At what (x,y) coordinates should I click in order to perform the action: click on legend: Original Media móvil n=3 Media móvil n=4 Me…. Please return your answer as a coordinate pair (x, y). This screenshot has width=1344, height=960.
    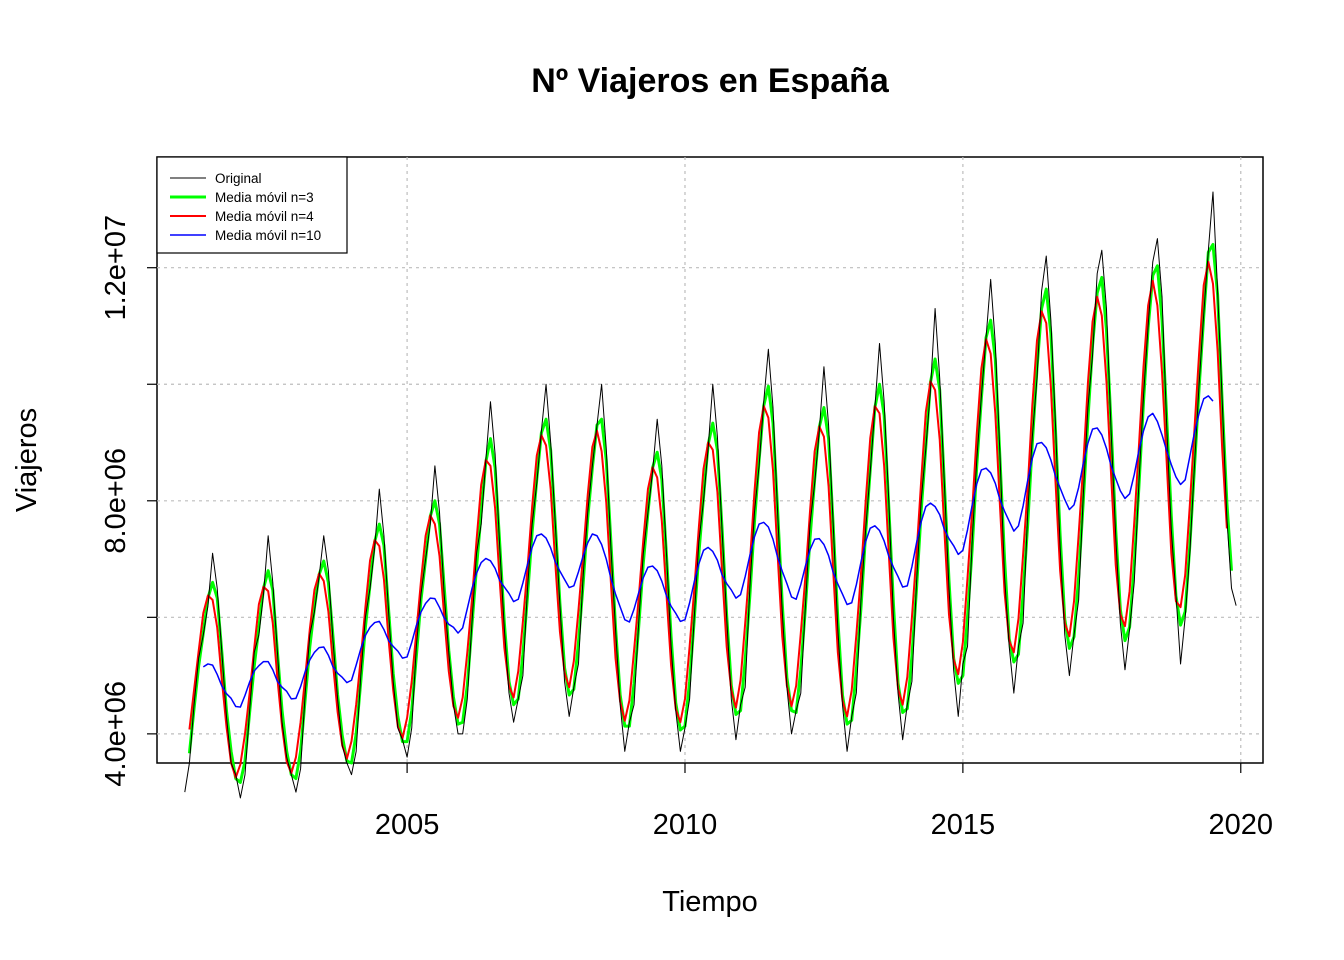
    Looking at the image, I should click on (252, 205).